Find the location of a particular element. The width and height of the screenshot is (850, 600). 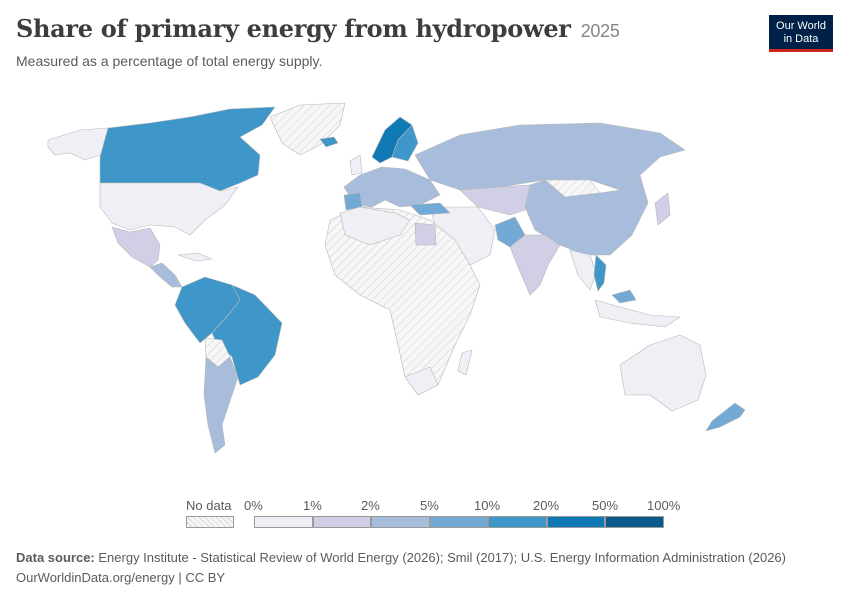

region-alaska is located at coordinates (79, 144).